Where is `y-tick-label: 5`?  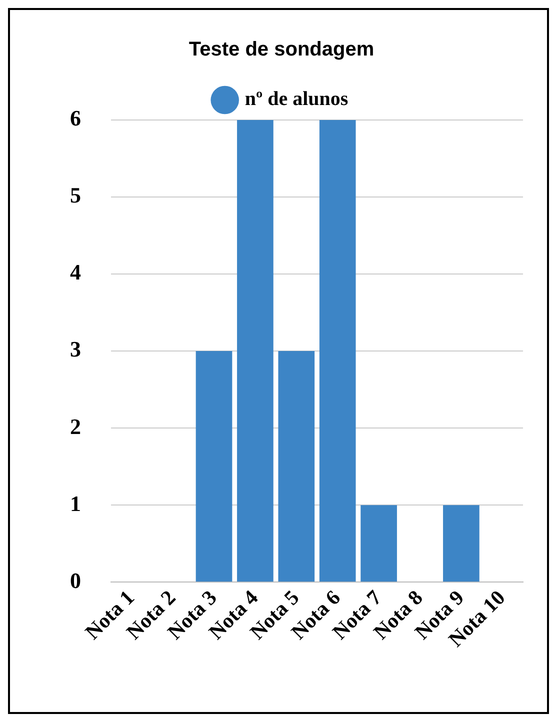
y-tick-label: 5 is located at coordinates (75, 195).